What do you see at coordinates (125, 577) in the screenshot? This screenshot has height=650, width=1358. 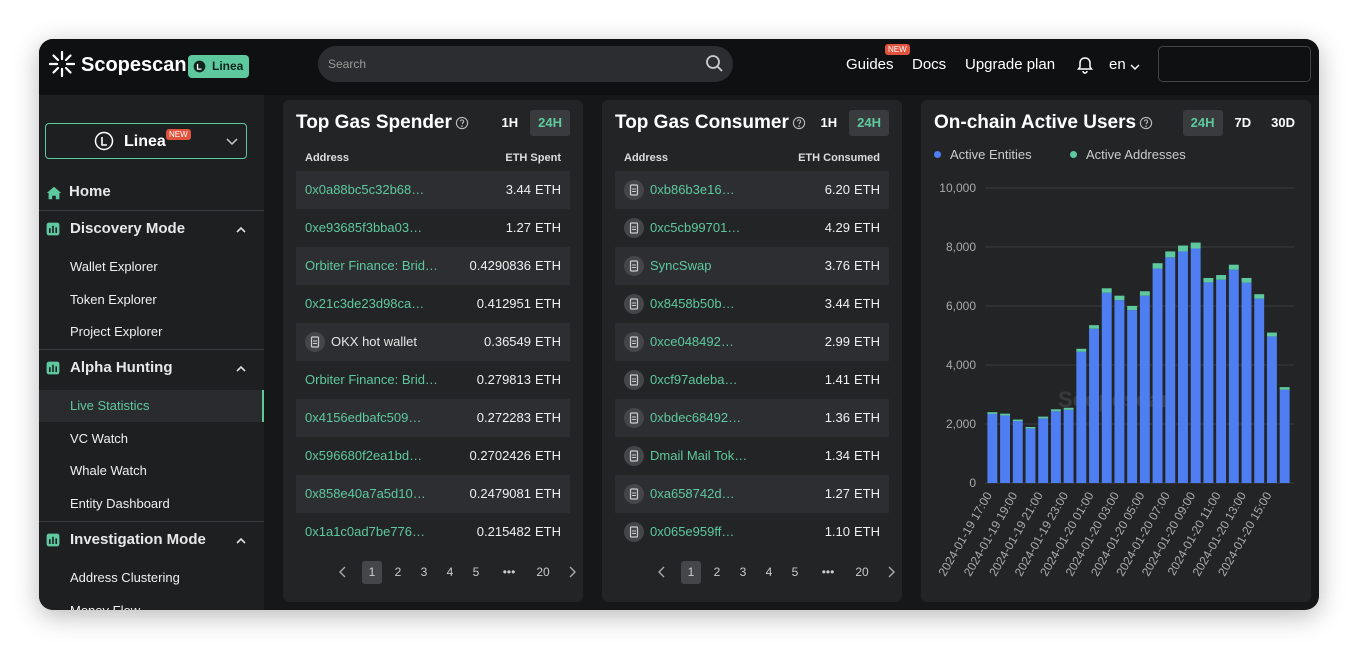 I see `nav-item: Address Clustering` at bounding box center [125, 577].